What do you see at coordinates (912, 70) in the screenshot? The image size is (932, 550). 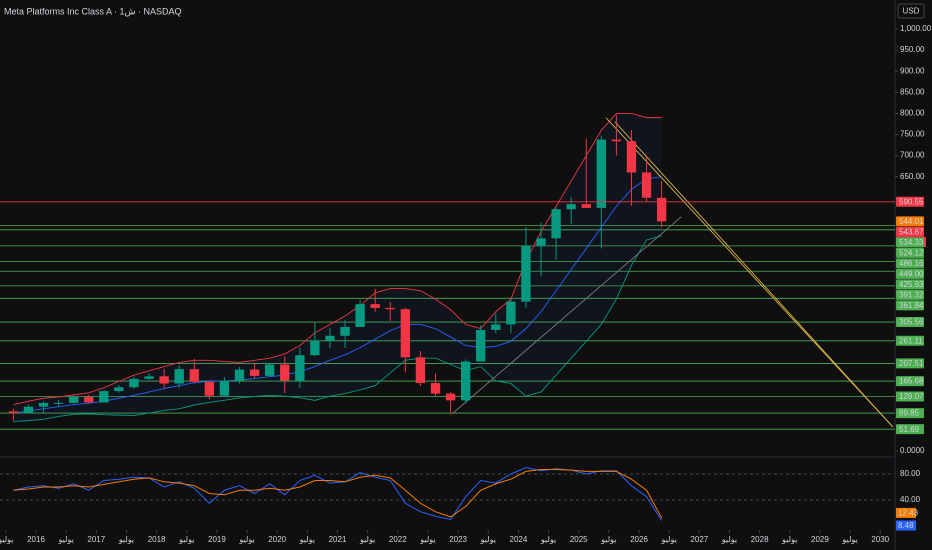 I see `y-tick-label: 900.00` at bounding box center [912, 70].